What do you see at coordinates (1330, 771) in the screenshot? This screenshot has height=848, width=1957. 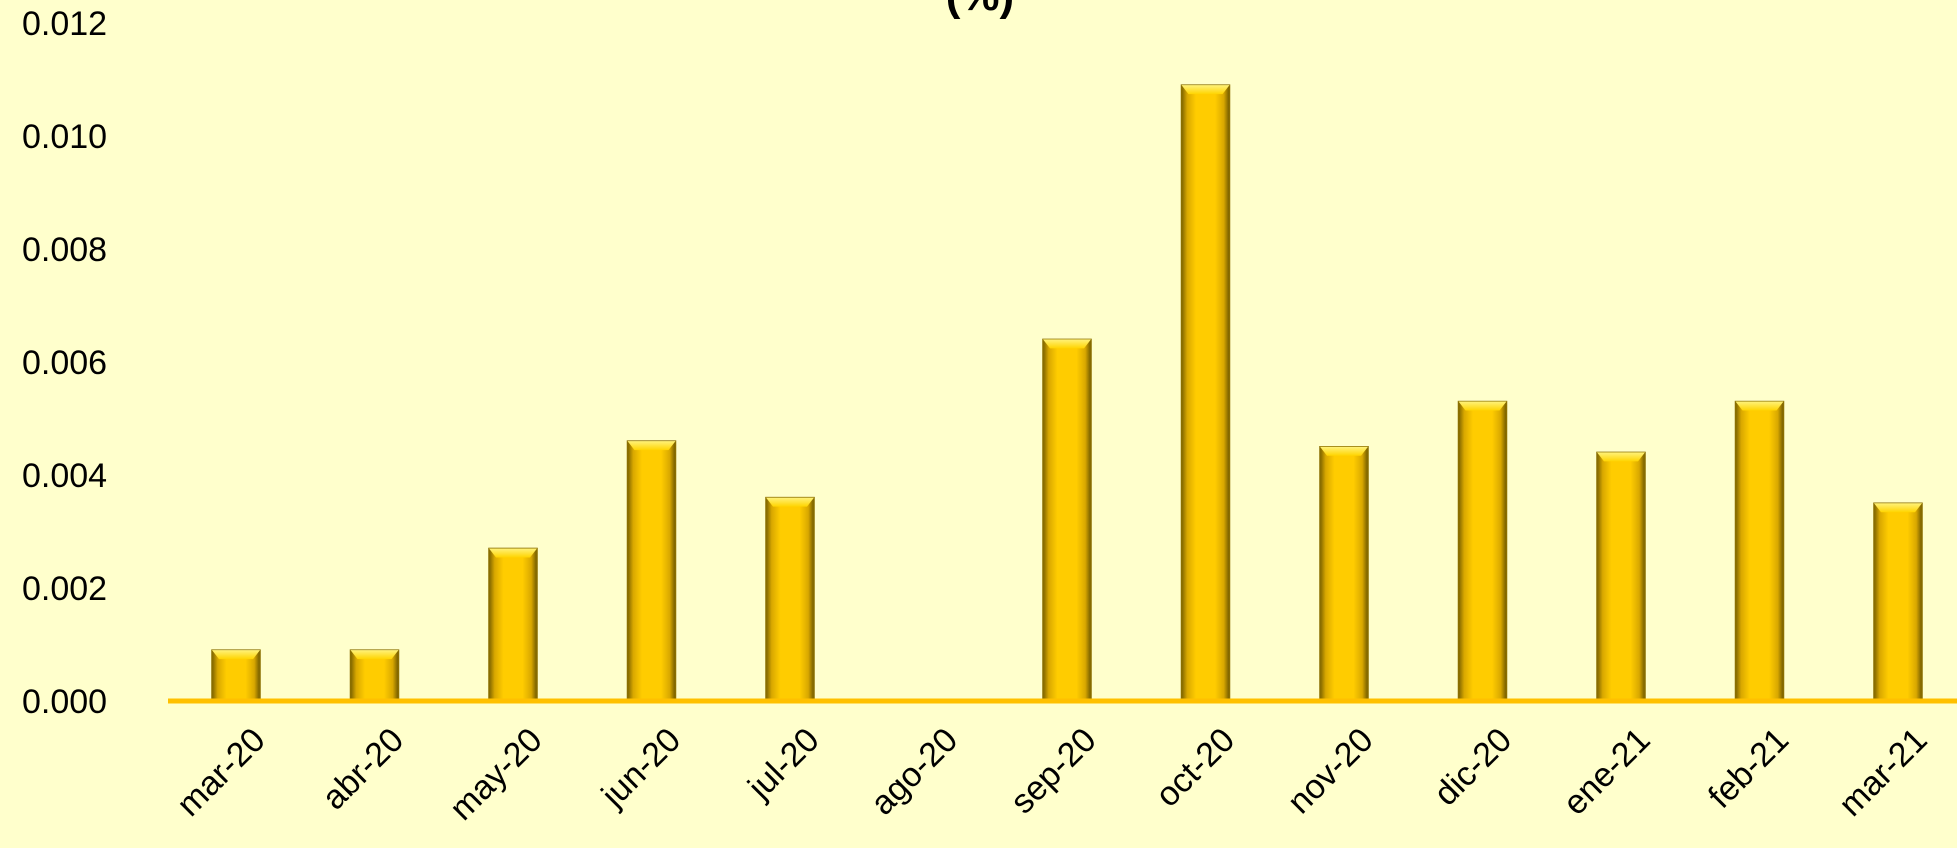 I see `x-tick-label: nov-20` at bounding box center [1330, 771].